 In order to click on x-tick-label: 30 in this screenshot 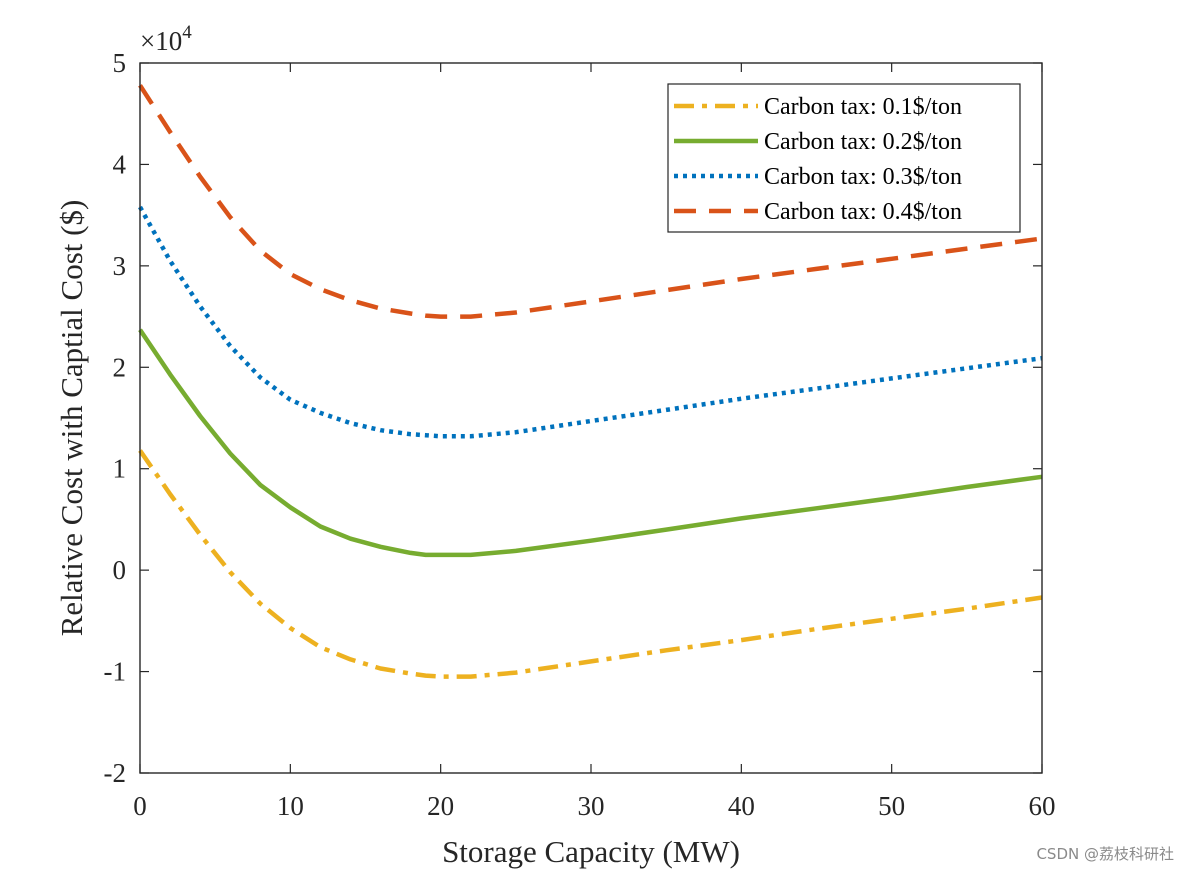, I will do `click(591, 806)`.